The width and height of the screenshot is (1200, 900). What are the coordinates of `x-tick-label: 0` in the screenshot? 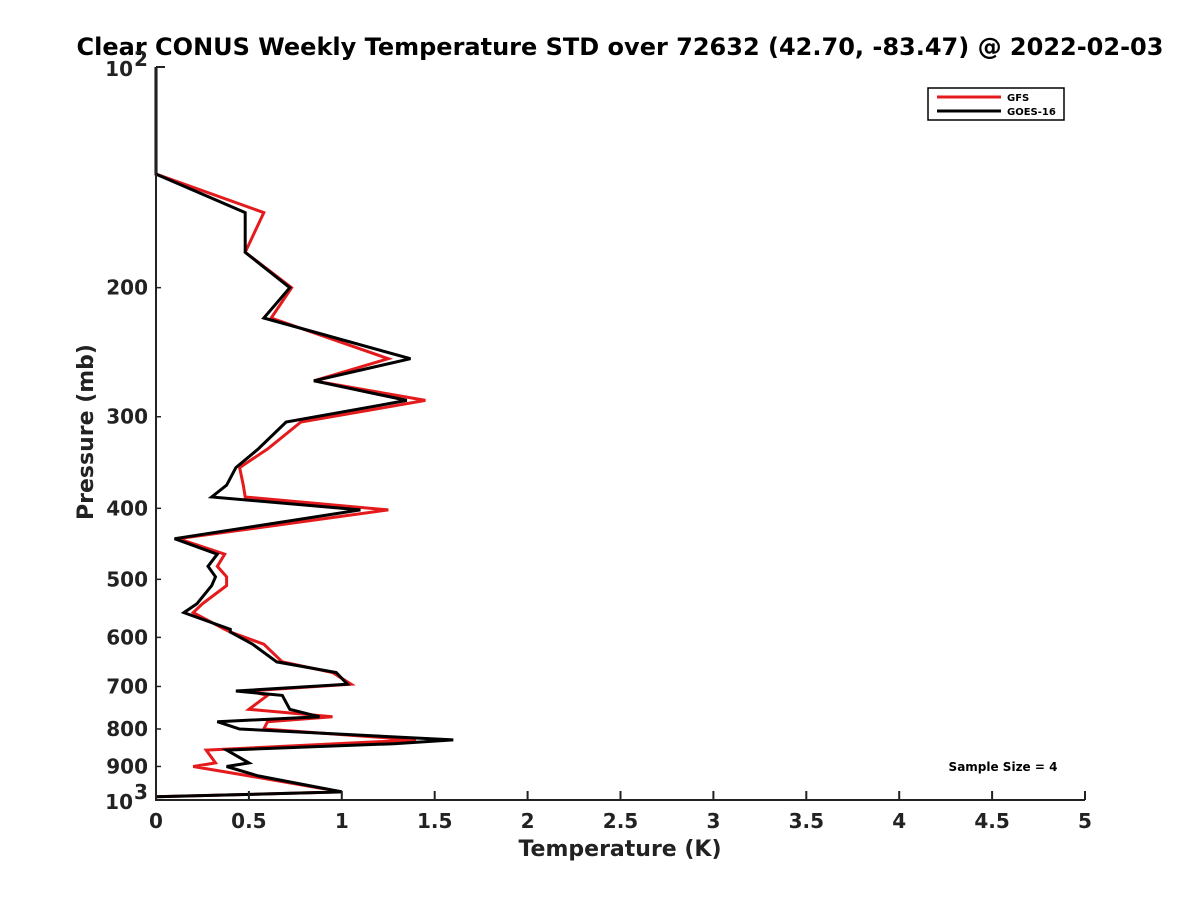 It's located at (156, 821).